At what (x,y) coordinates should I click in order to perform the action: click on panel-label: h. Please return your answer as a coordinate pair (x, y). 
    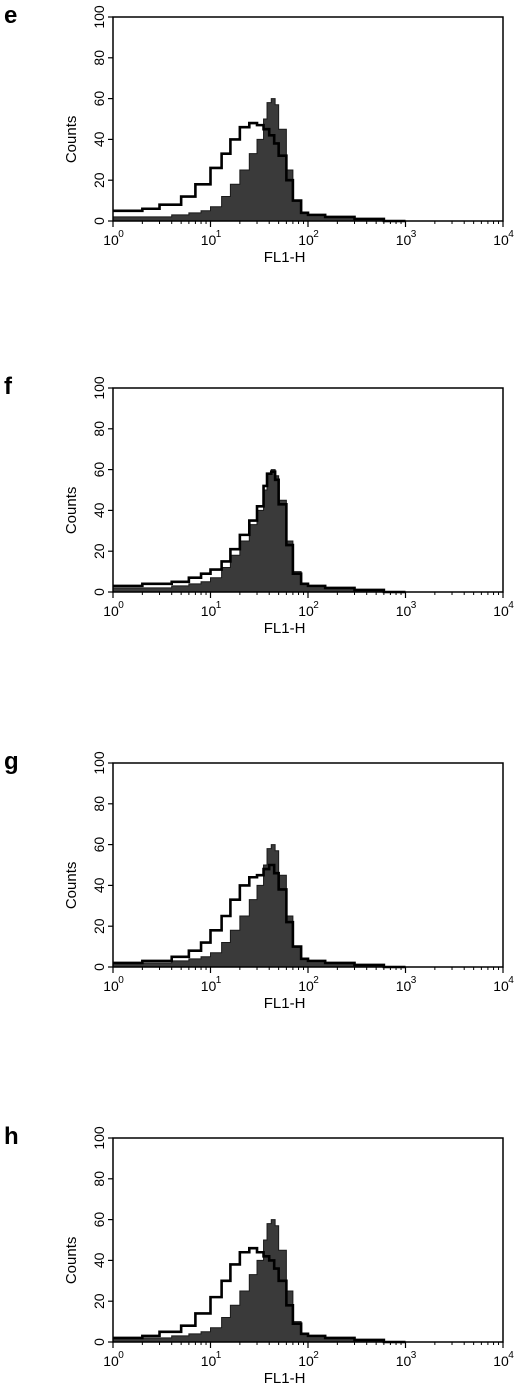
    Looking at the image, I should click on (11, 1136).